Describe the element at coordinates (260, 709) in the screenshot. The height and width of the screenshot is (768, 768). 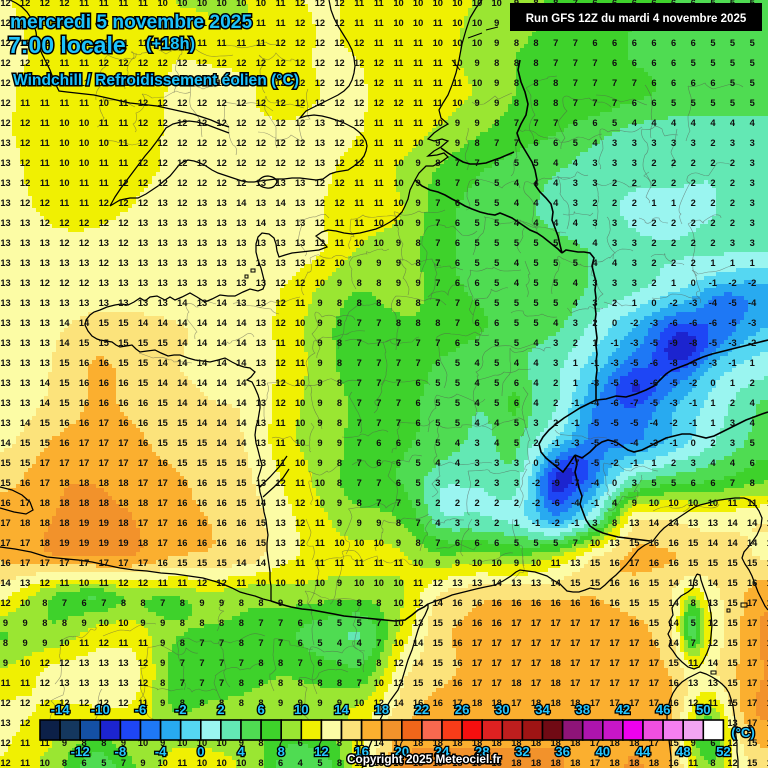
I see `svg-text: 6` at that location.